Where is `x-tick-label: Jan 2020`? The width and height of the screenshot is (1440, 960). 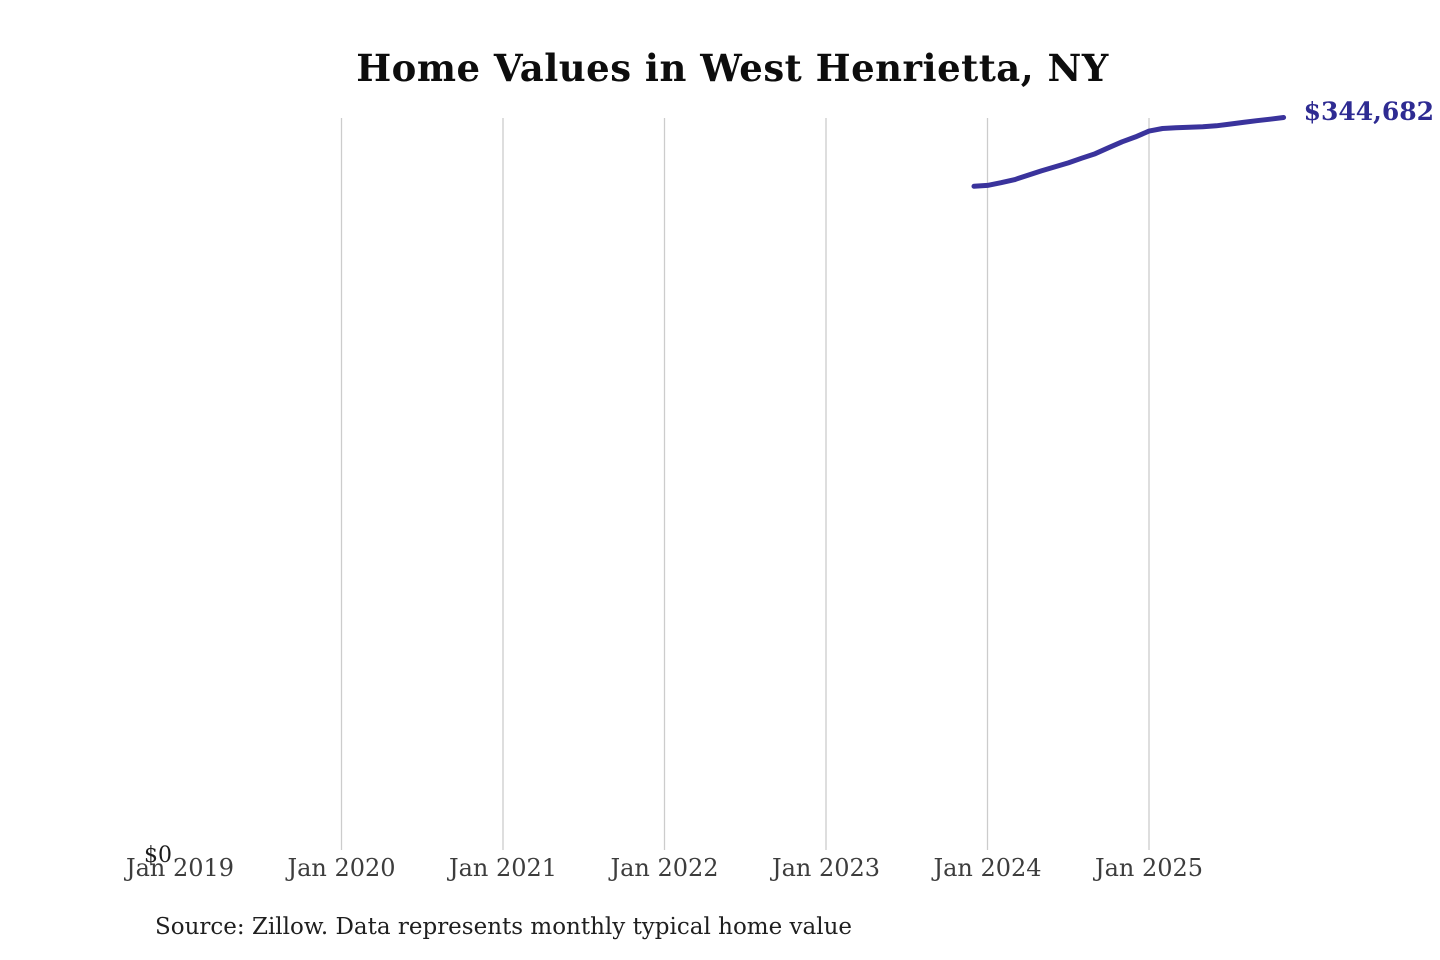
x-tick-label: Jan 2020 is located at coordinates (341, 868).